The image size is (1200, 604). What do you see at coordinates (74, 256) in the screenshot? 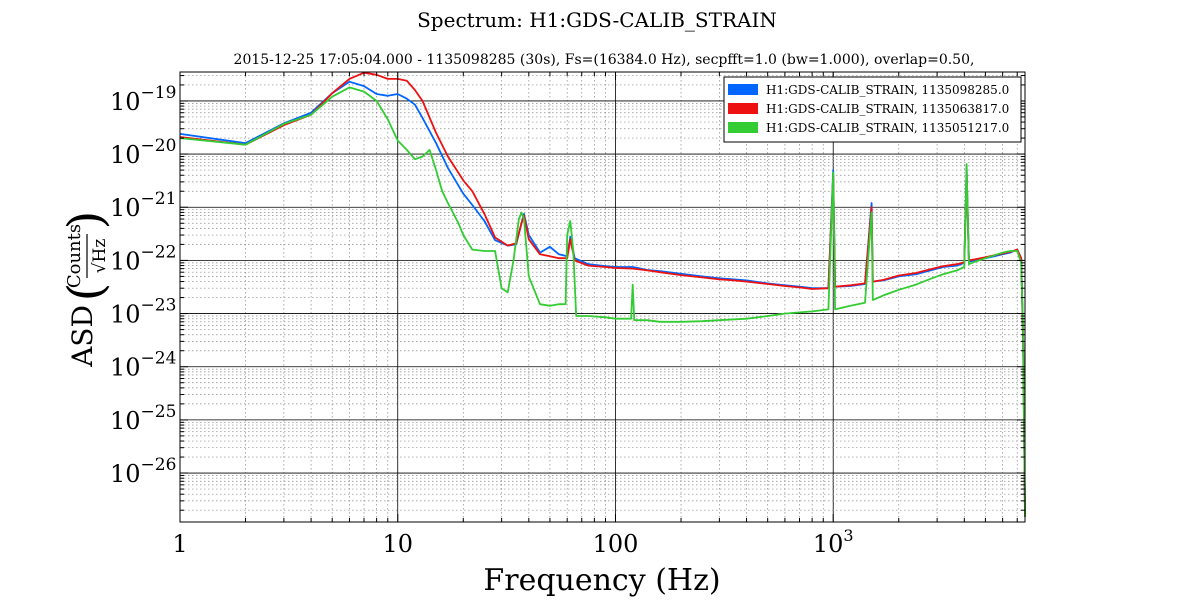
I see `y-axis-label-numerator: Counts` at bounding box center [74, 256].